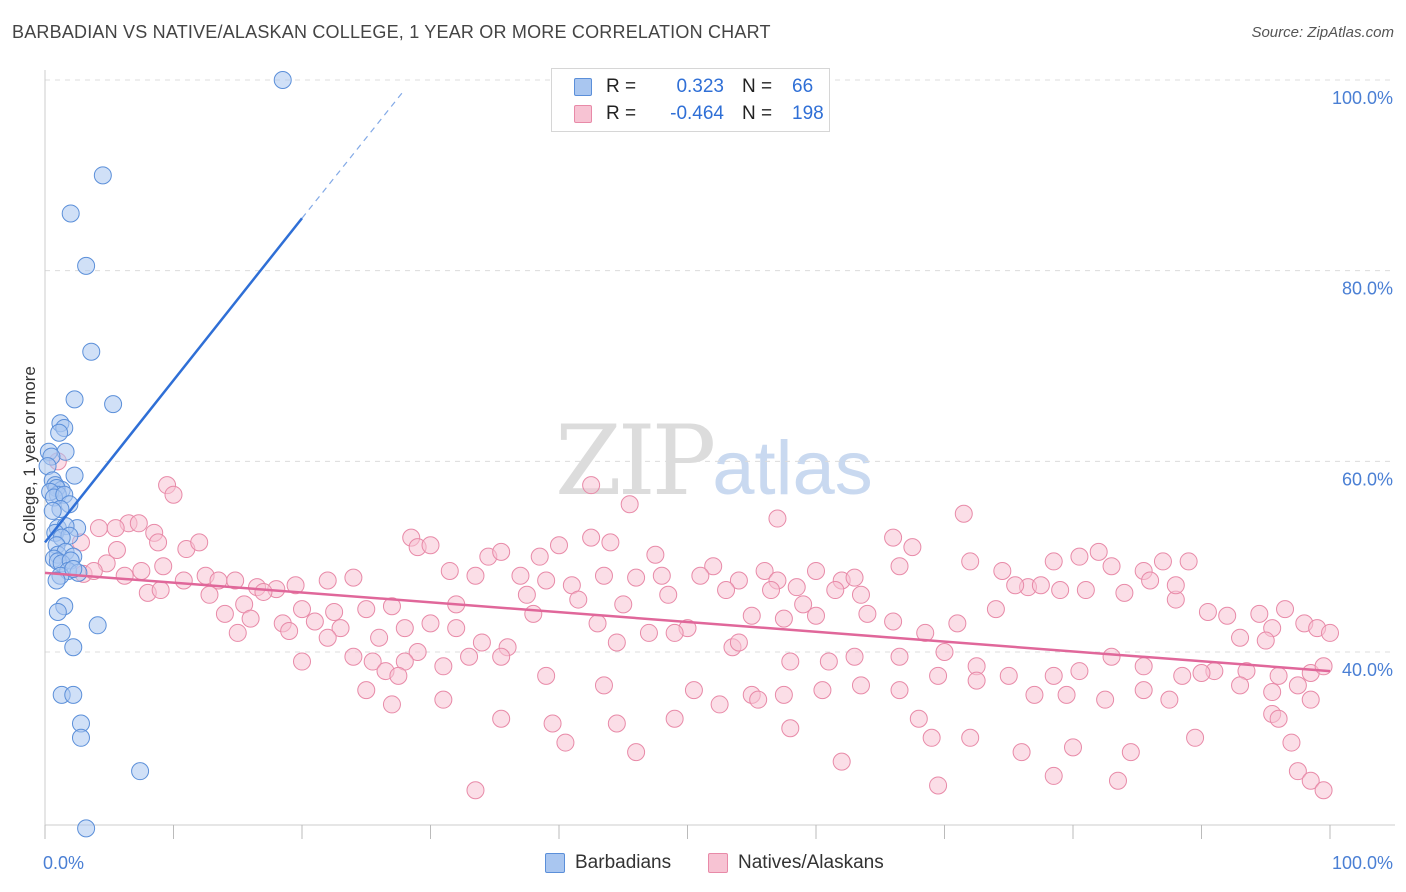 The width and height of the screenshot is (1406, 892). I want to click on trend-line-natives, so click(687, 622).